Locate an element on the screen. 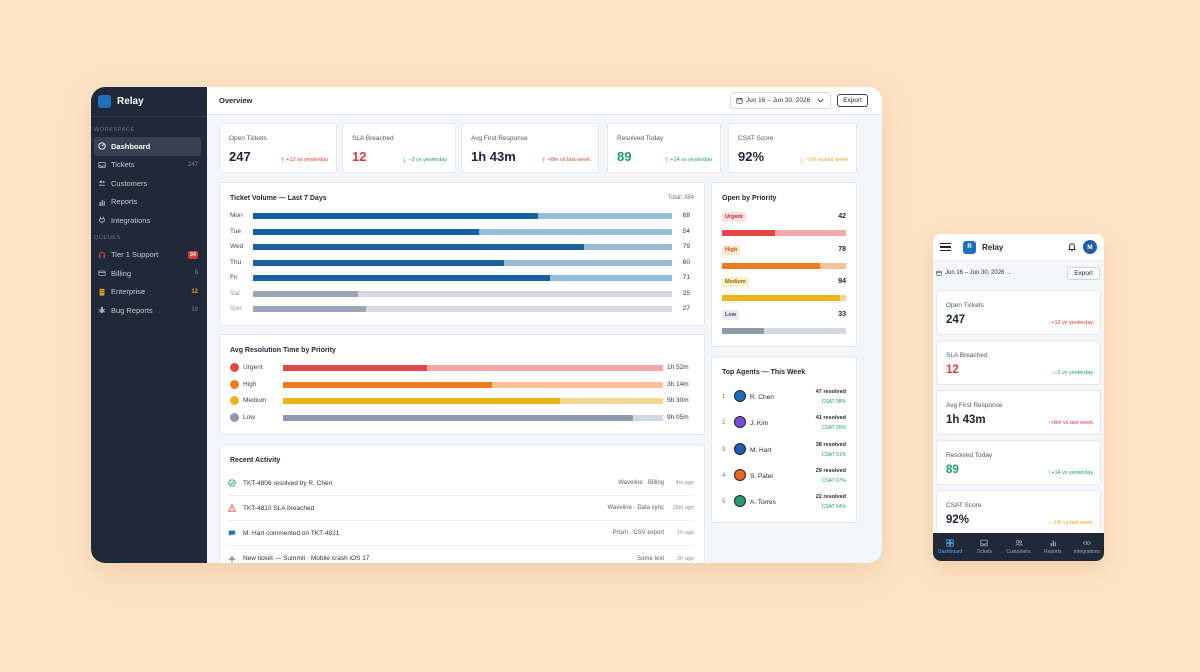 Image resolution: width=1200 pixels, height=672 pixels. agent-csat: CSAT 91% is located at coordinates (833, 454).